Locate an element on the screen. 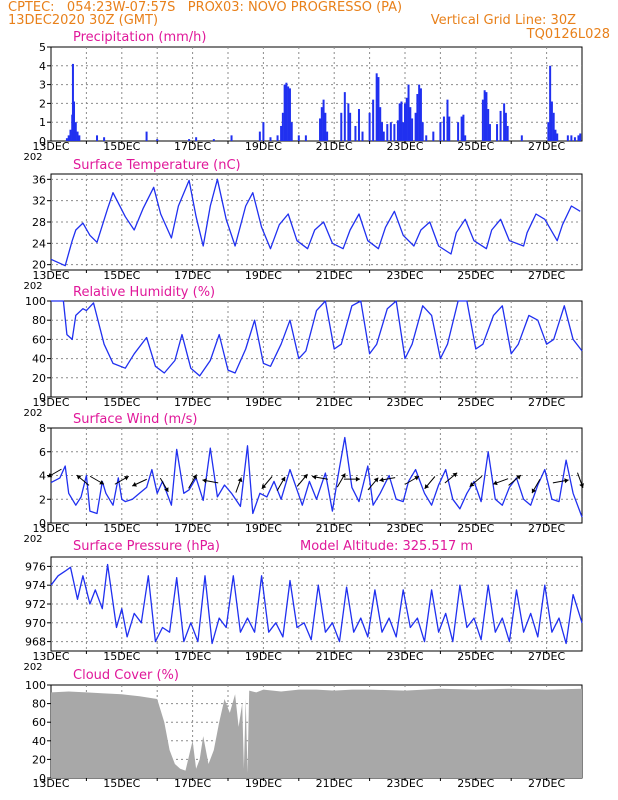 The height and width of the screenshot is (800, 618). cloud-ytick-label: 40 is located at coordinates (39, 741).